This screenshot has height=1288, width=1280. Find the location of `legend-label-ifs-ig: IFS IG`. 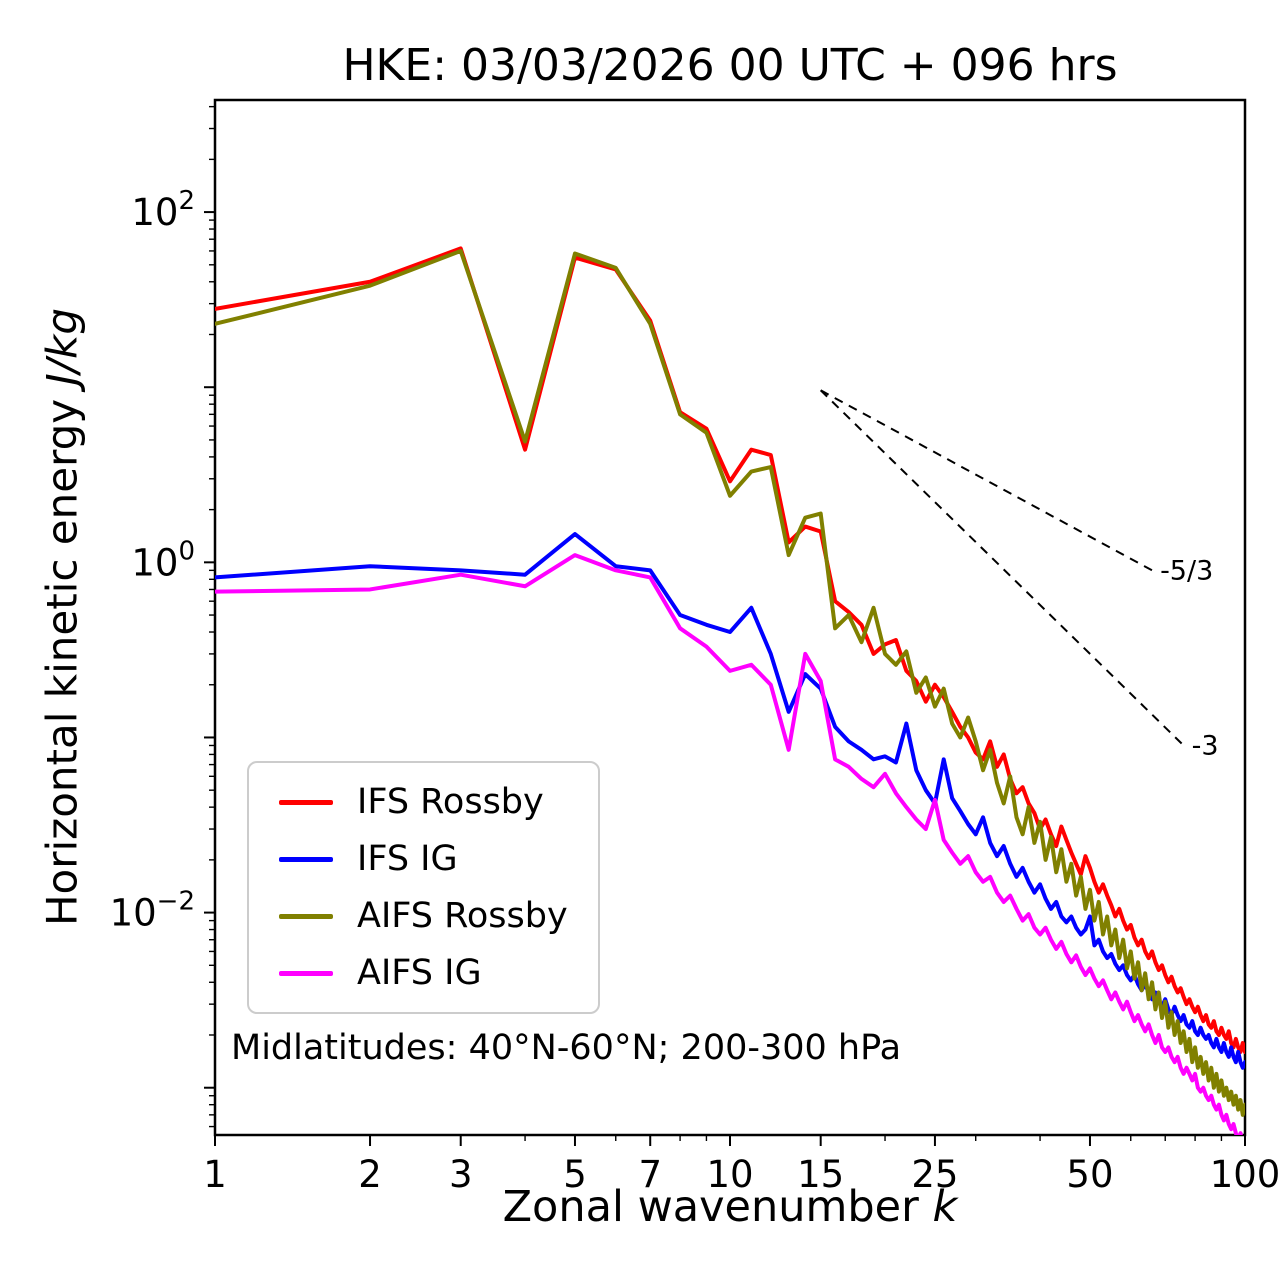

legend-label-ifs-ig: IFS IG is located at coordinates (407, 859).